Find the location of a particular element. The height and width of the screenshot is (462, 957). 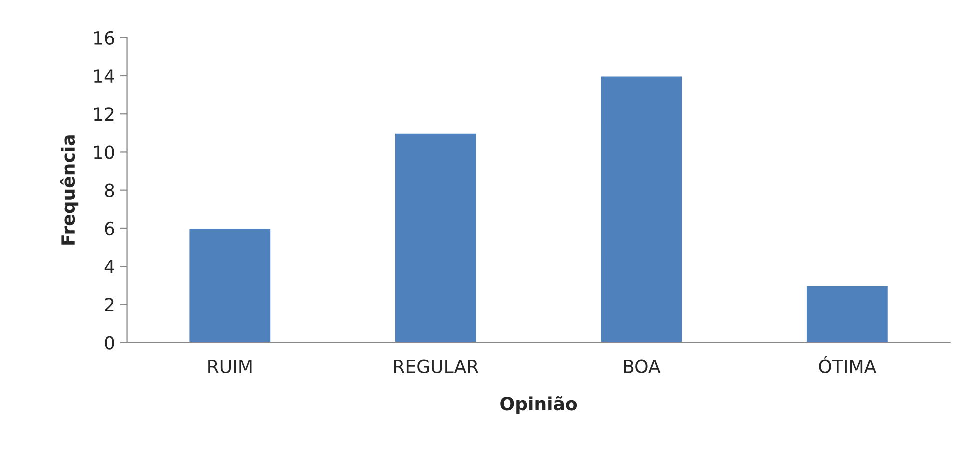

y-tick-label: 0 is located at coordinates (109, 343).